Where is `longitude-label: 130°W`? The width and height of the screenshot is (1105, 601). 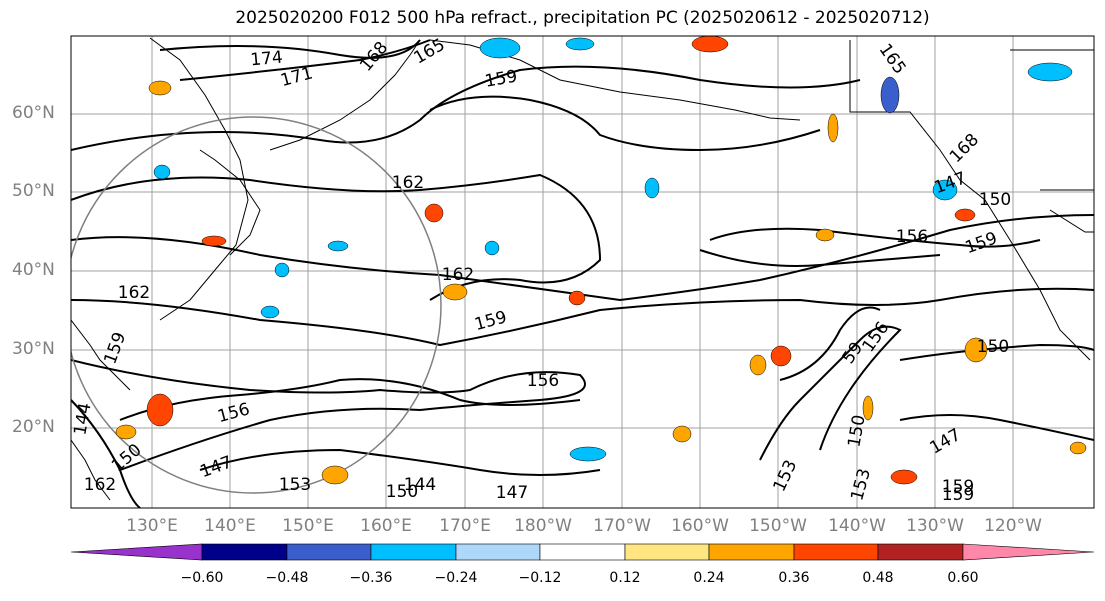
longitude-label: 130°W is located at coordinates (935, 526).